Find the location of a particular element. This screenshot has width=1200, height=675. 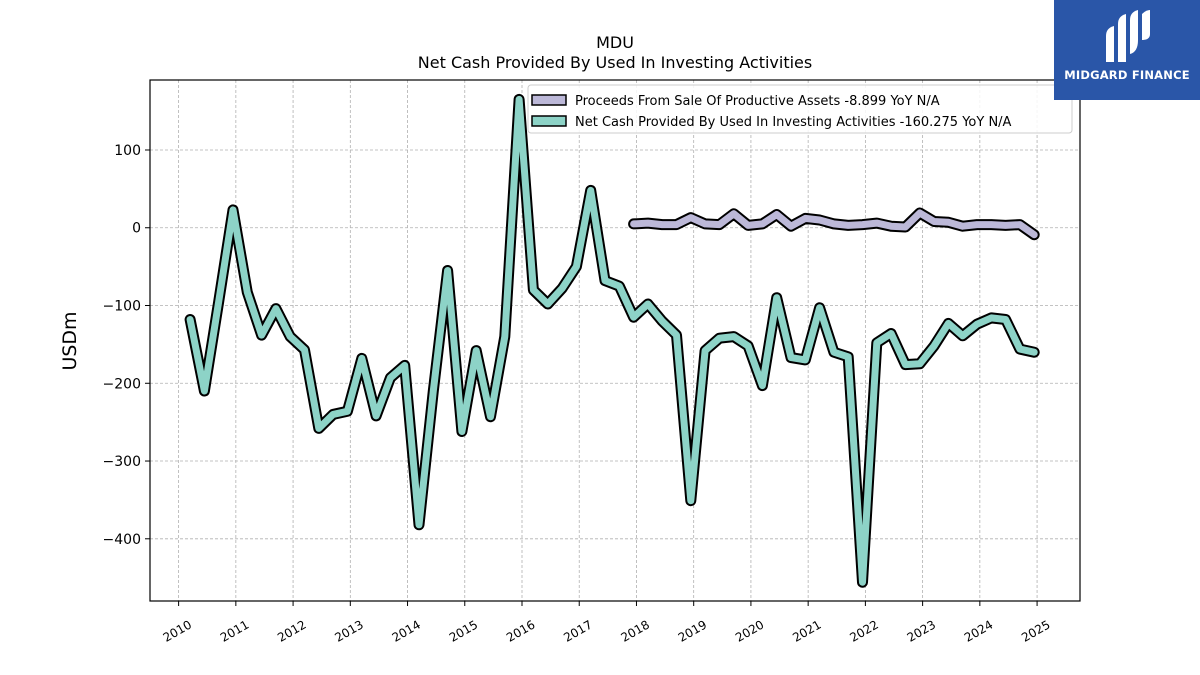

x-tick-label: 2021 is located at coordinates (806, 630).